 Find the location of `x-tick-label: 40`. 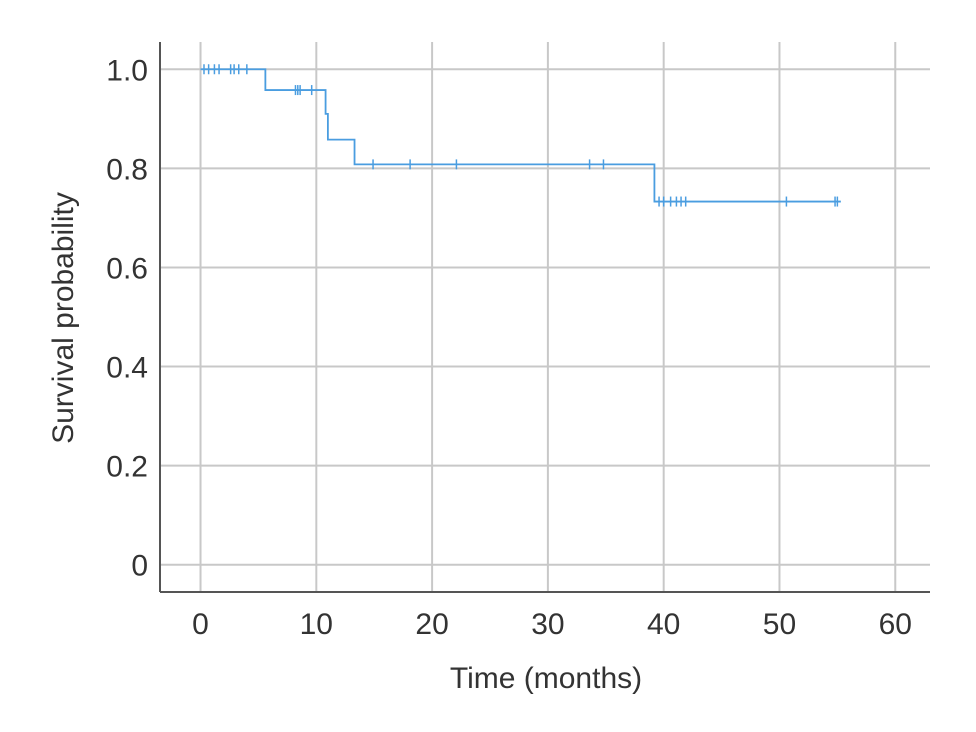

x-tick-label: 40 is located at coordinates (663, 624).